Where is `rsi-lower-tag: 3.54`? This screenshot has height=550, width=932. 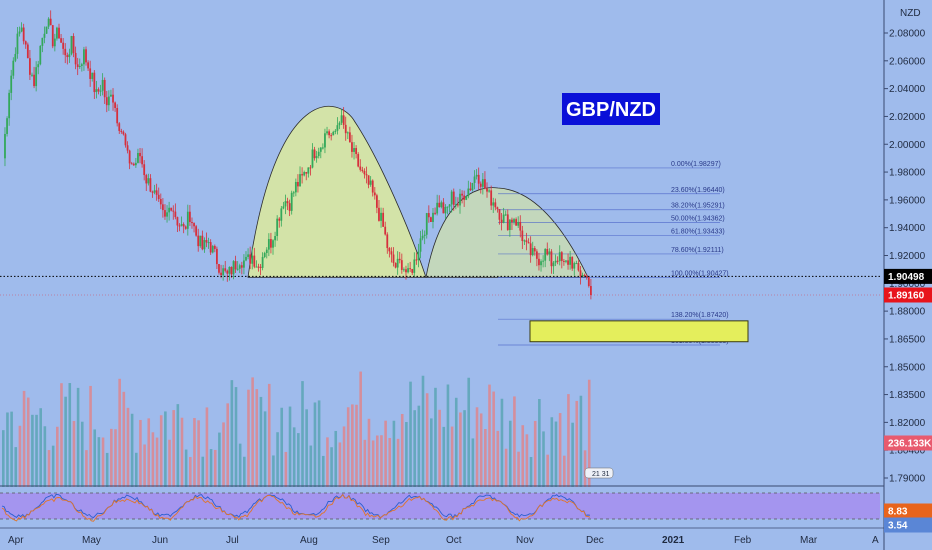 rsi-lower-tag: 3.54 is located at coordinates (898, 526).